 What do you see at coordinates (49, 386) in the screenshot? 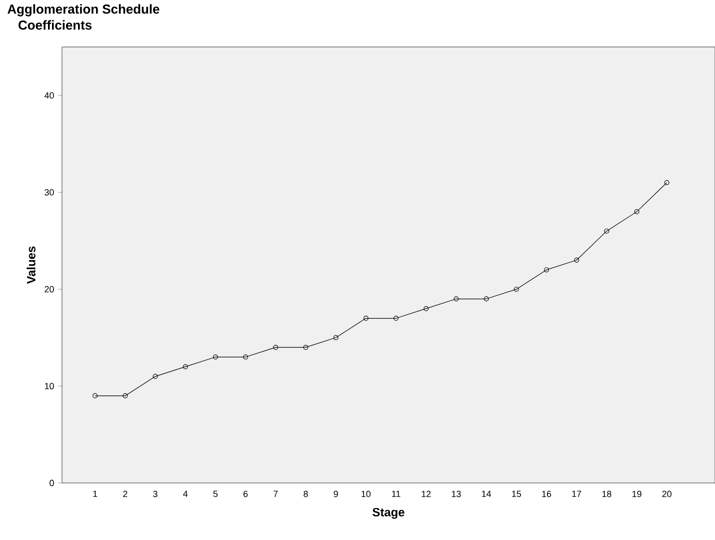
I see `y-tick-label: 10` at bounding box center [49, 386].